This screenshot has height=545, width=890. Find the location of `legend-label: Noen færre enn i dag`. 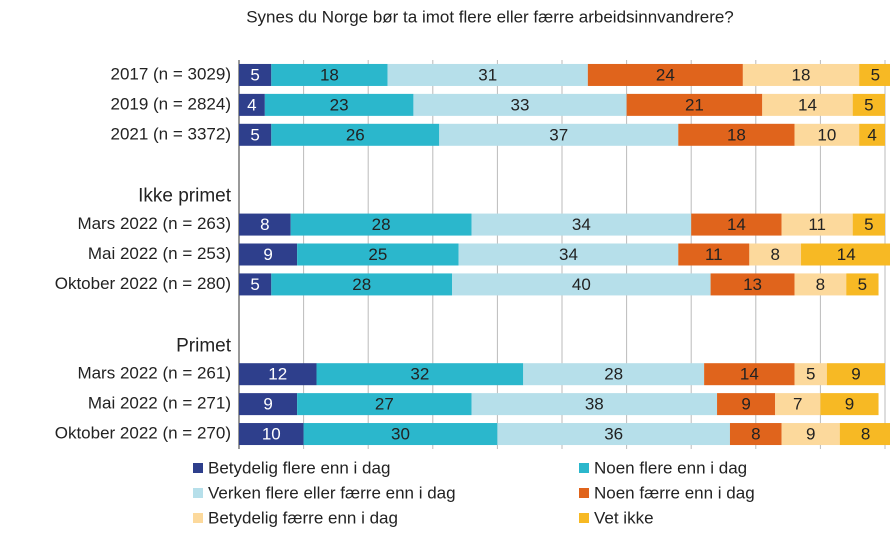

legend-label: Noen færre enn i dag is located at coordinates (674, 492).